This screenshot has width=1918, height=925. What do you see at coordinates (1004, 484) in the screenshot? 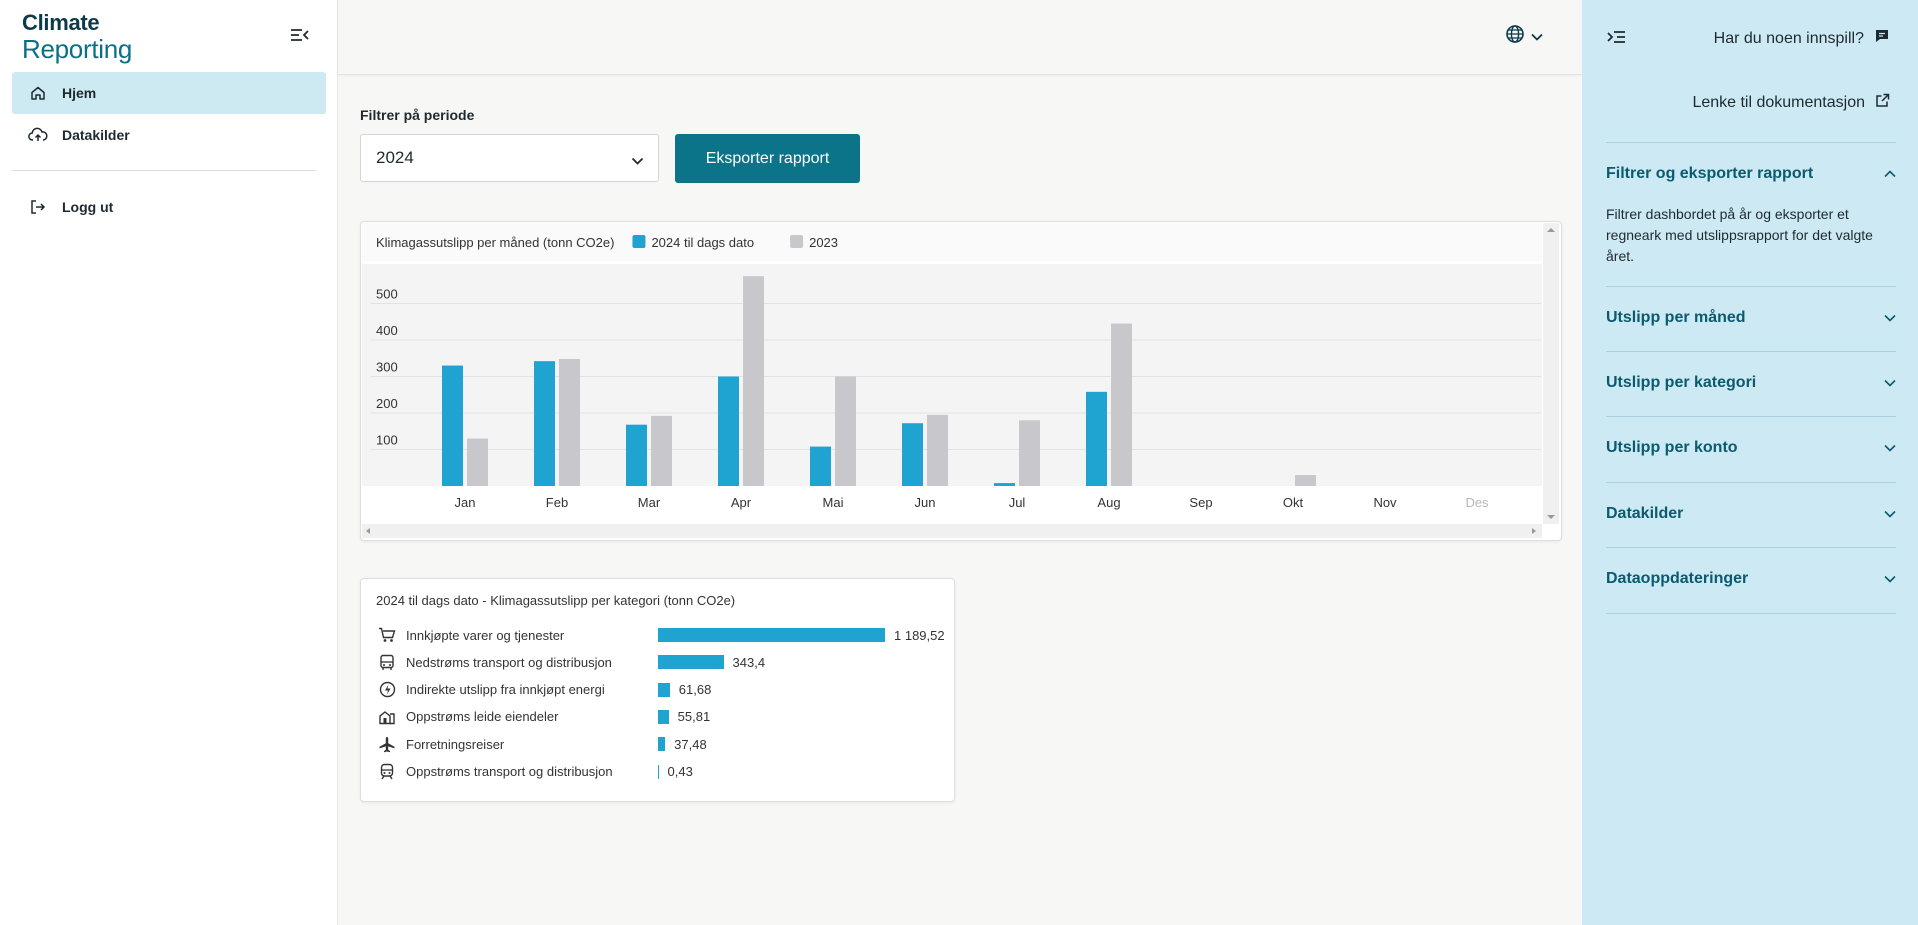
I see `bar-2024-jul` at bounding box center [1004, 484].